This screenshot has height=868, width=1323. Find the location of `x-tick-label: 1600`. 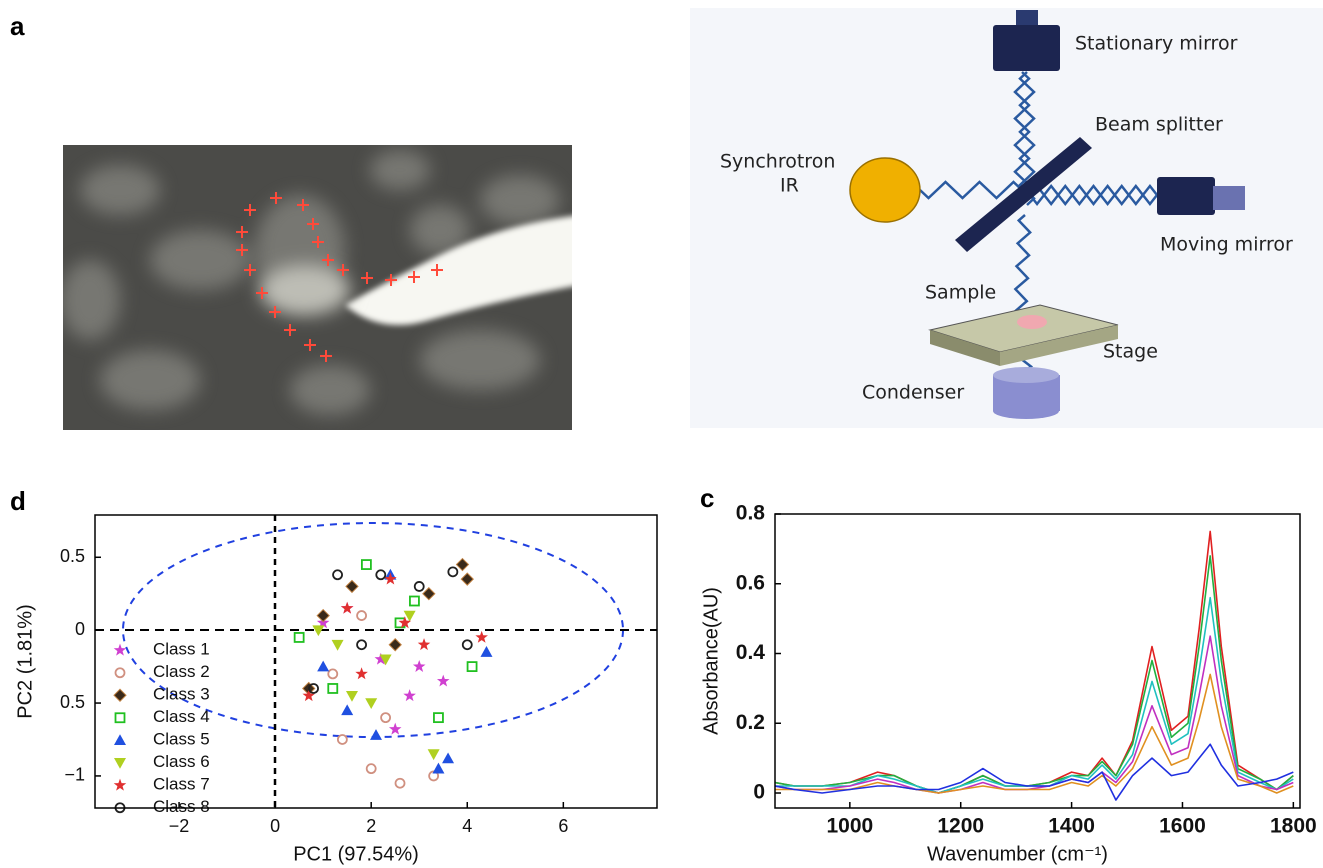

x-tick-label: 1600 is located at coordinates (1182, 826).